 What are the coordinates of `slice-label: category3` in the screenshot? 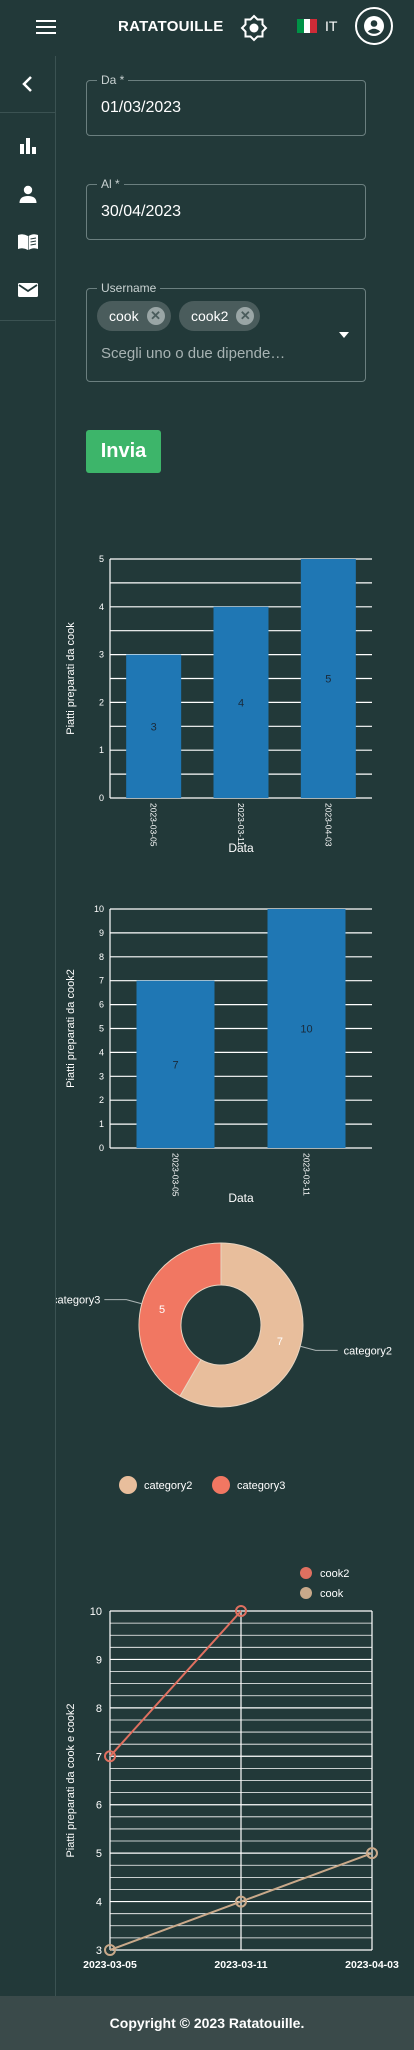 It's located at (78, 1301).